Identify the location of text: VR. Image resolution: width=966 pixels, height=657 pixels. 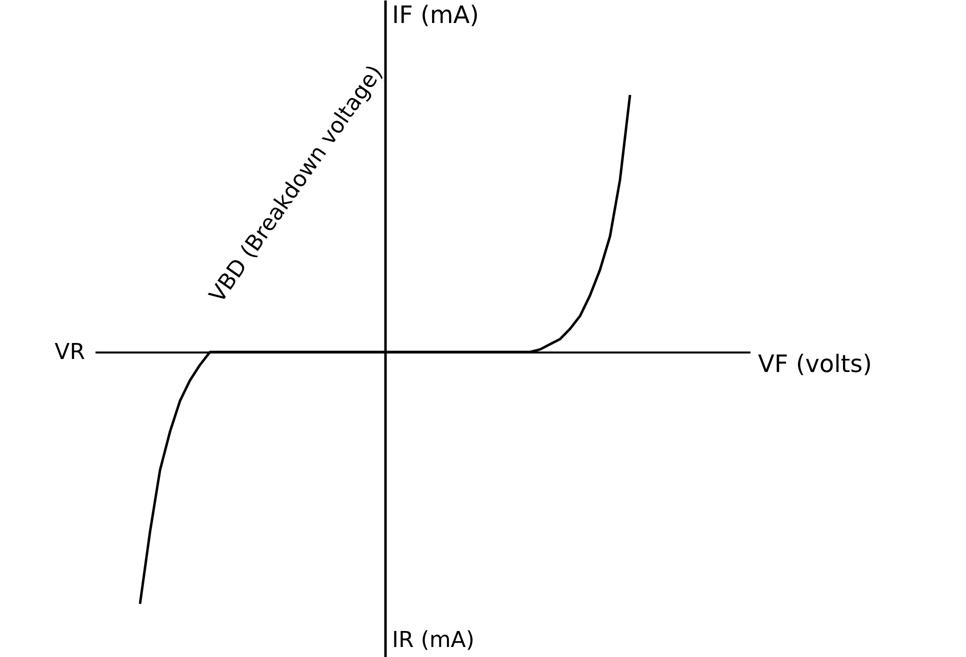
(69, 352).